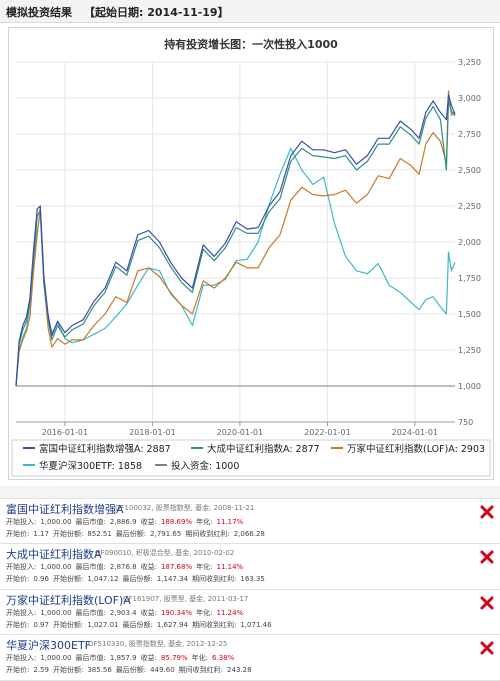  I want to click on value-dividends: 1,071.46, so click(256, 625).